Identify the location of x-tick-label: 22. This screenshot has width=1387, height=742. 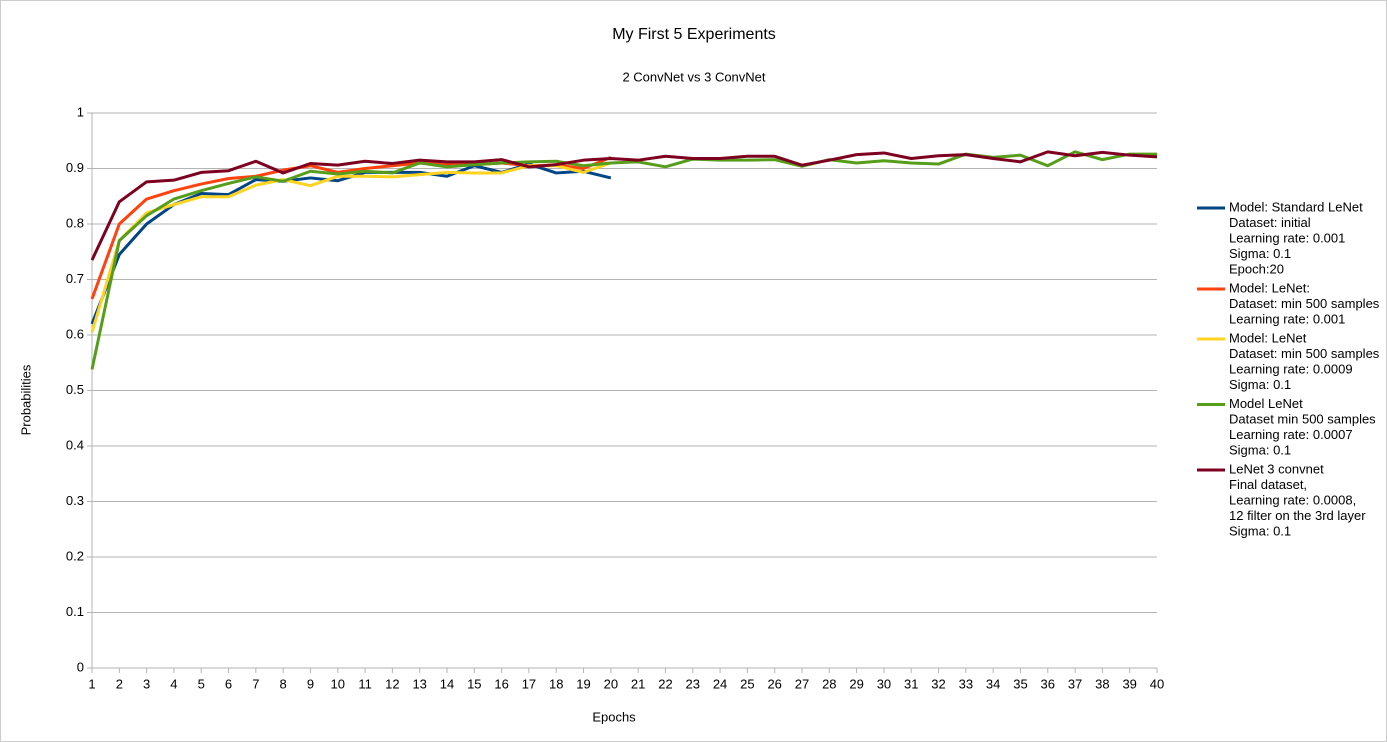
(665, 683).